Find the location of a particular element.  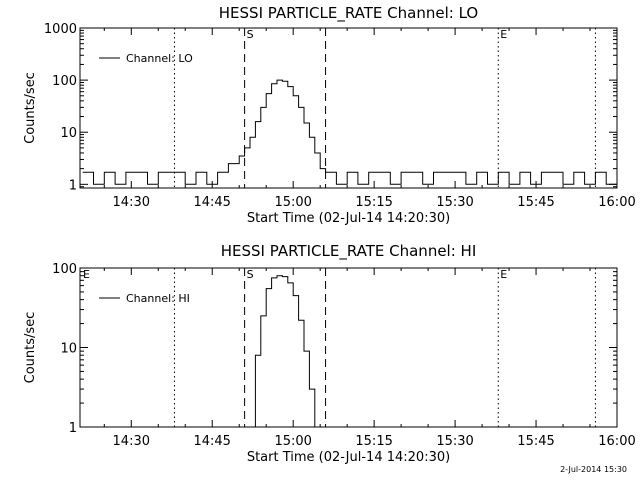

chart0-xtick-label: 14:30 is located at coordinates (131, 202).